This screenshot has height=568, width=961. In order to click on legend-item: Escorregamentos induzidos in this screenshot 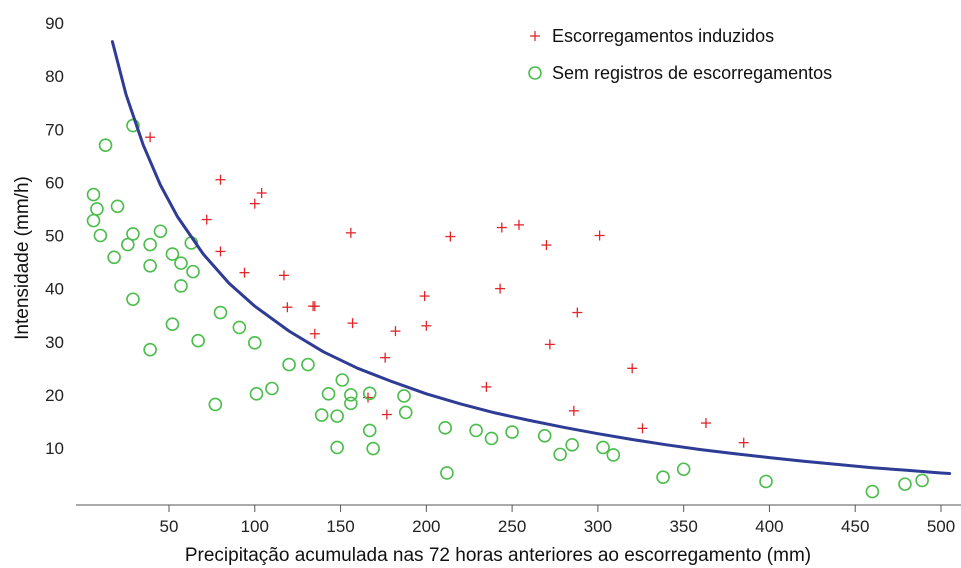, I will do `click(652, 36)`.